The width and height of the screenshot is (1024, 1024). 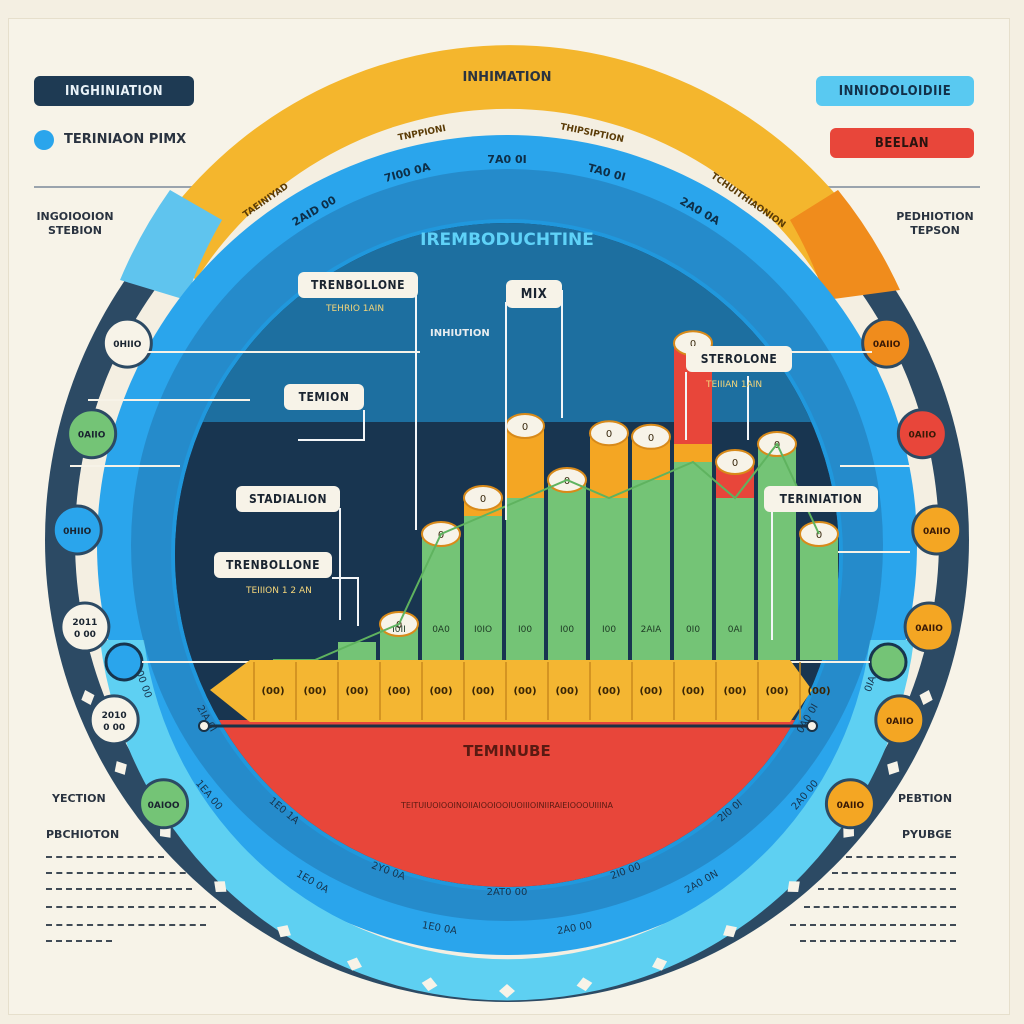 I want to click on left-ring-dot-label: 2011, so click(x=84, y=623).